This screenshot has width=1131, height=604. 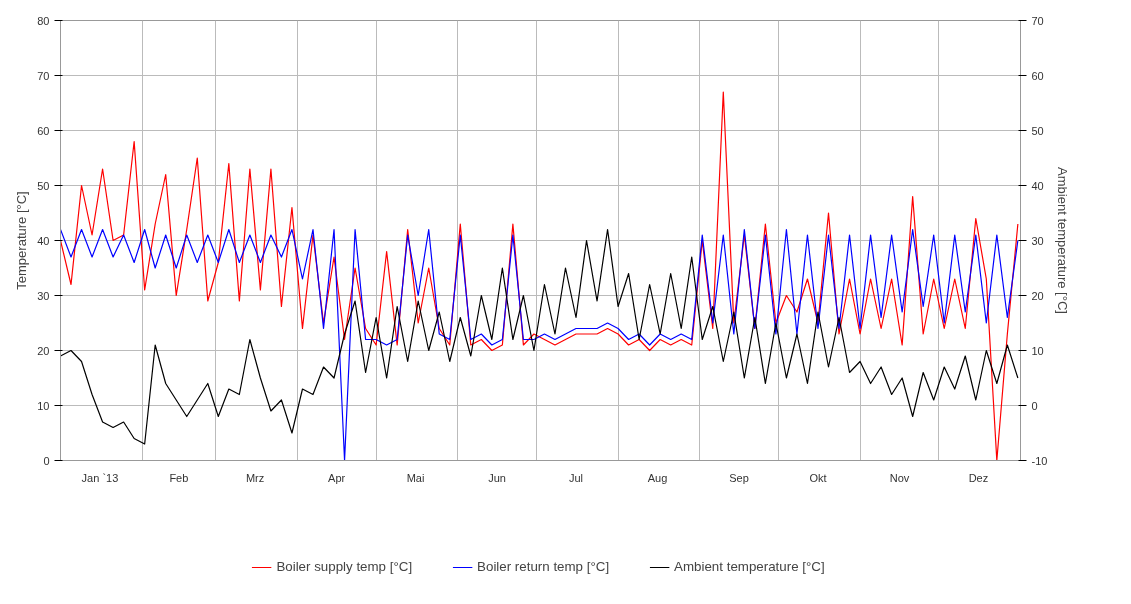 I want to click on y2-axis-title: Ambient temperature [°C], so click(x=1063, y=240).